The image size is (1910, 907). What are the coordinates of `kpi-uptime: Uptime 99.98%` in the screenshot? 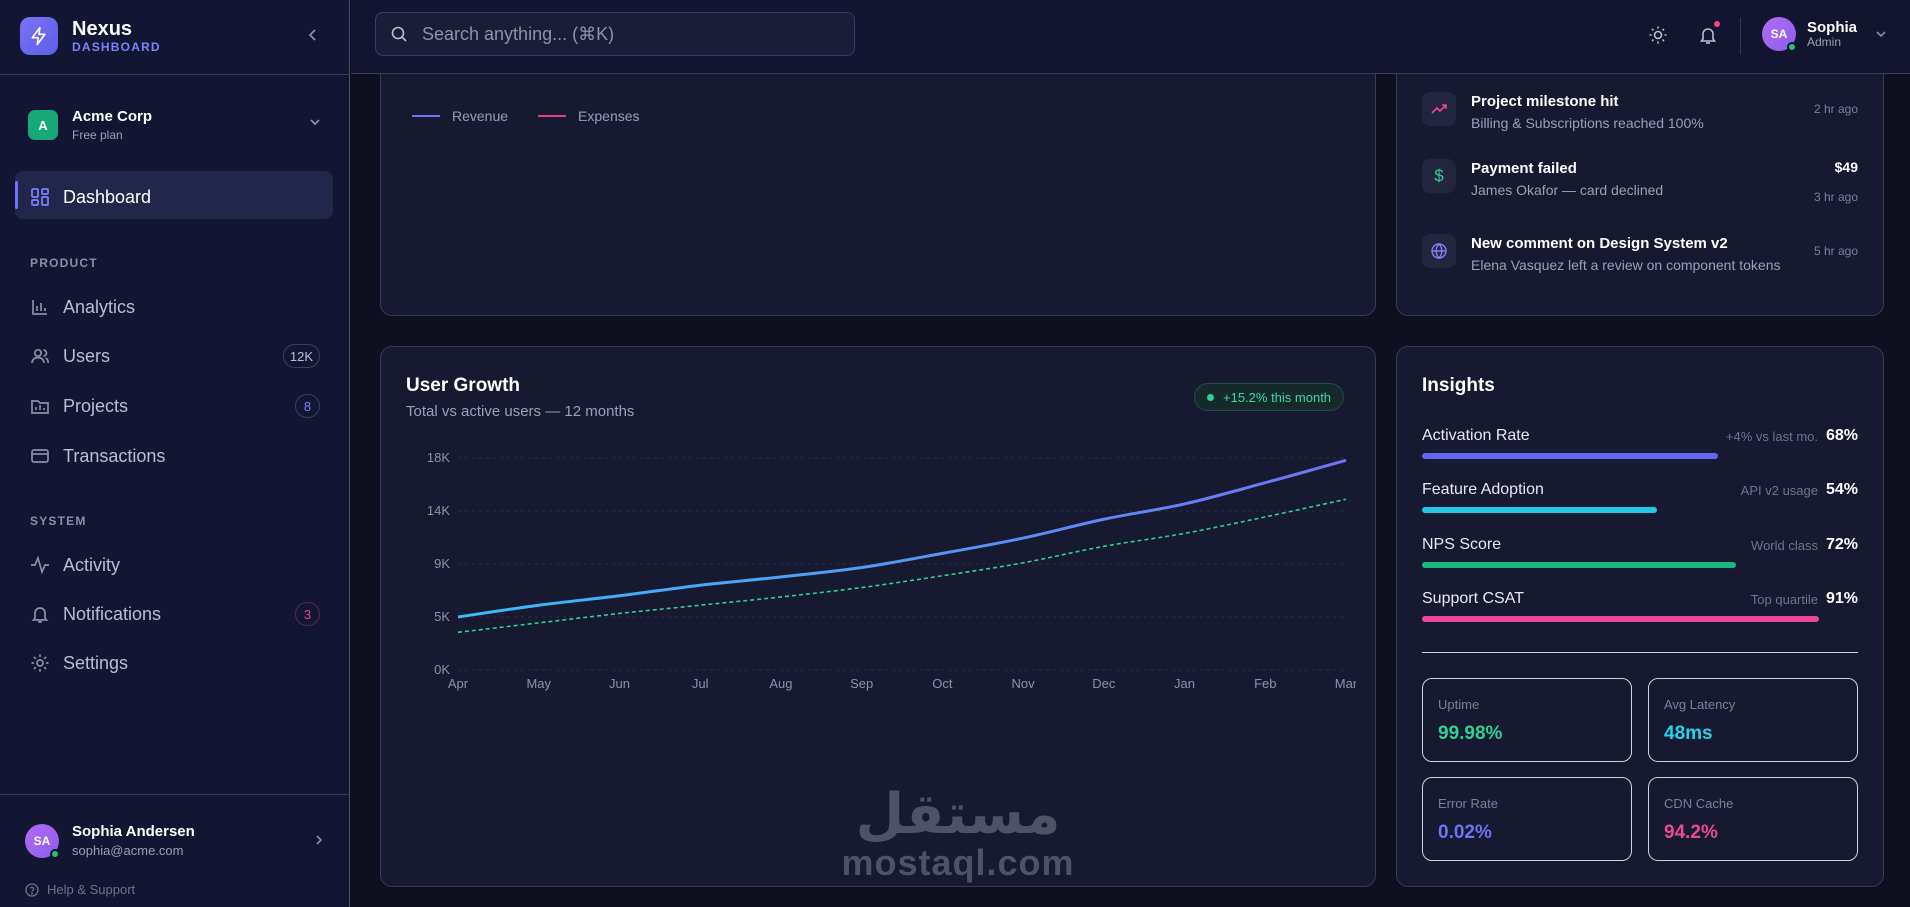 It's located at (1527, 720).